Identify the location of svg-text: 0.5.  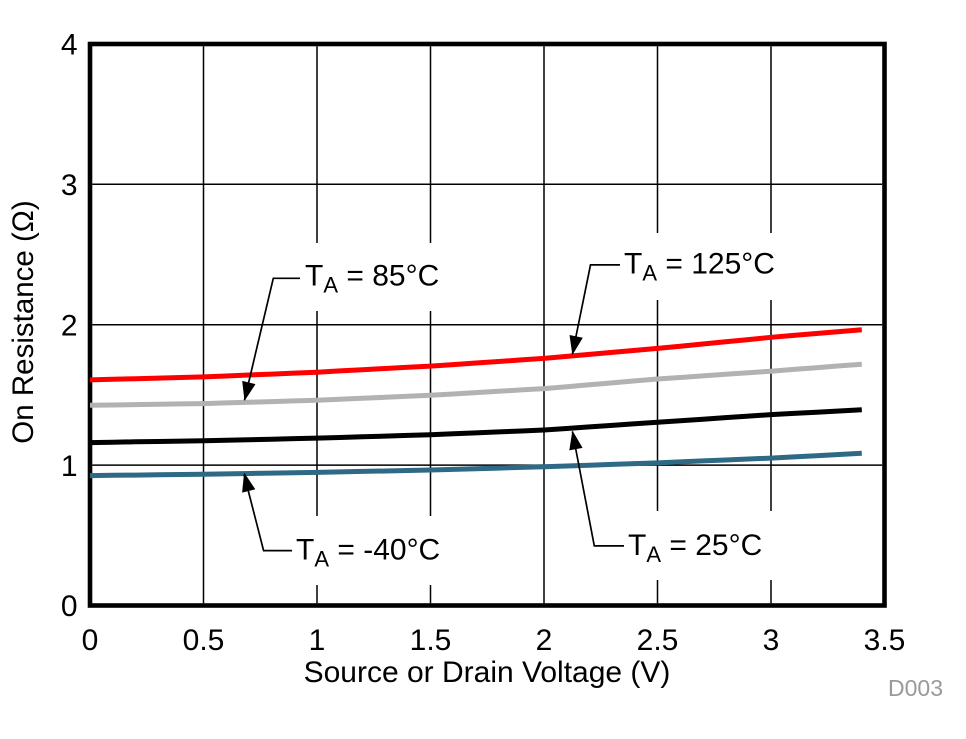
(204, 640).